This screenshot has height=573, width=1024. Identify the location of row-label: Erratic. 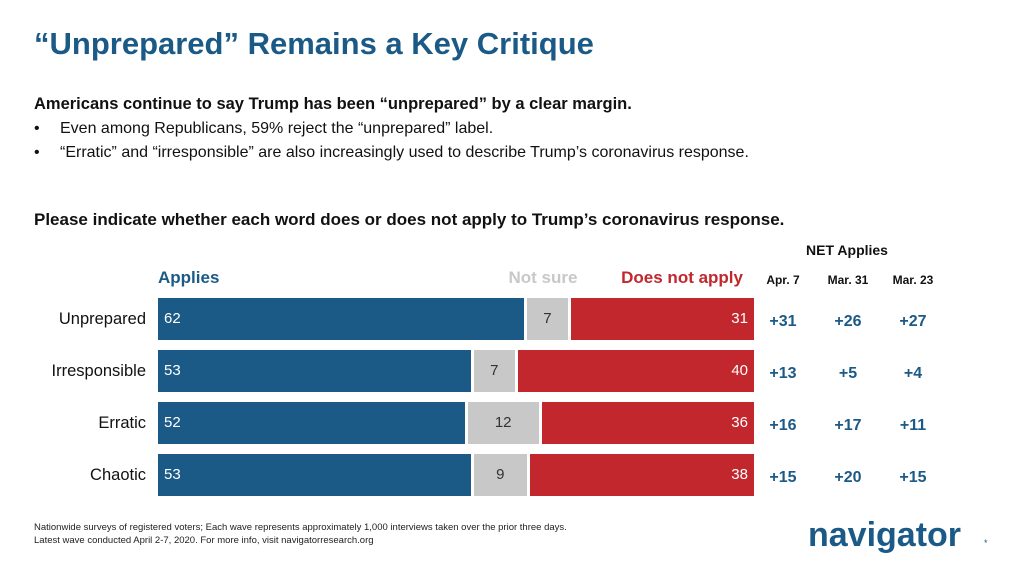
(122, 423).